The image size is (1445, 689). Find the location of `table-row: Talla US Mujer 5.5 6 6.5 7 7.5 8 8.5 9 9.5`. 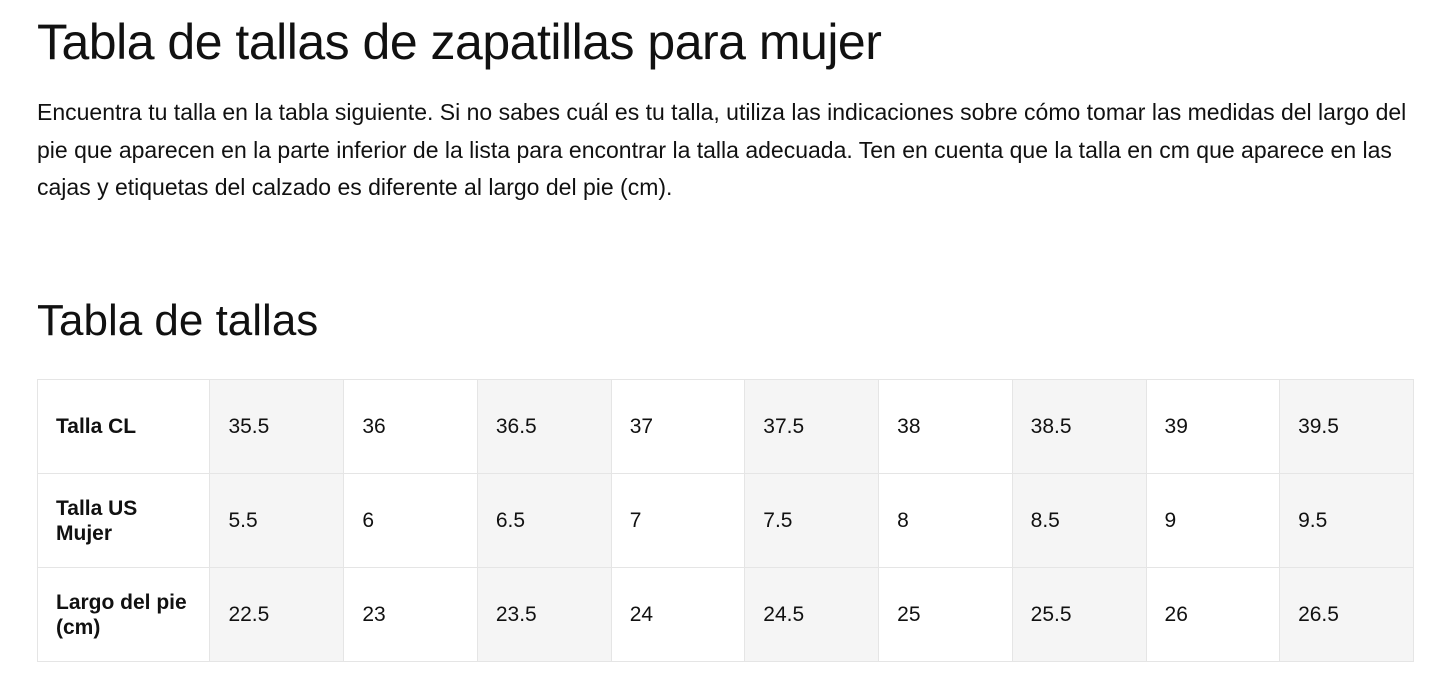

table-row: Talla US Mujer 5.5 6 6.5 7 7.5 8 8.5 9 9.5 is located at coordinates (725, 520).